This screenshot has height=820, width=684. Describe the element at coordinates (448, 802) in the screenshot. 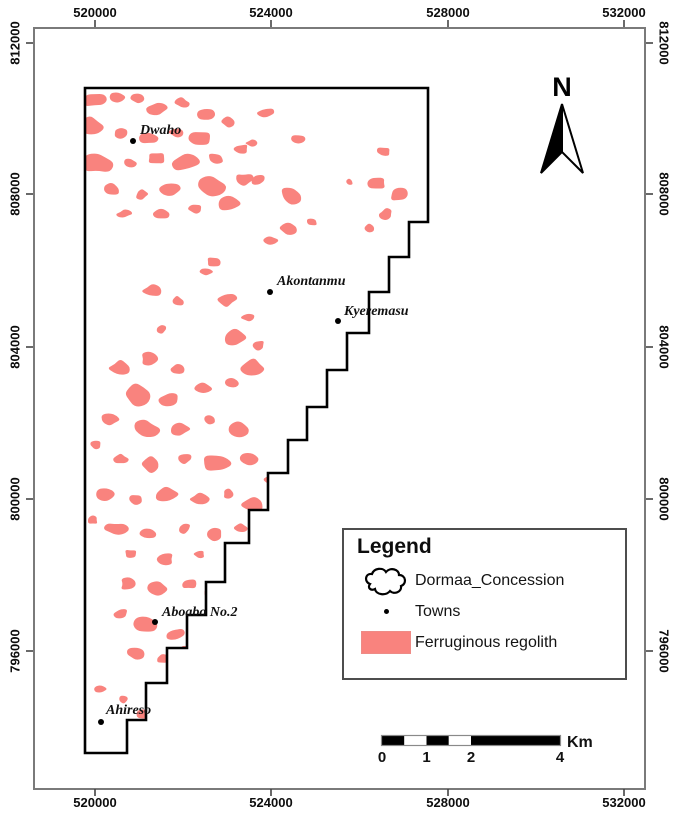

I see `axis-tick-label: 528000` at that location.